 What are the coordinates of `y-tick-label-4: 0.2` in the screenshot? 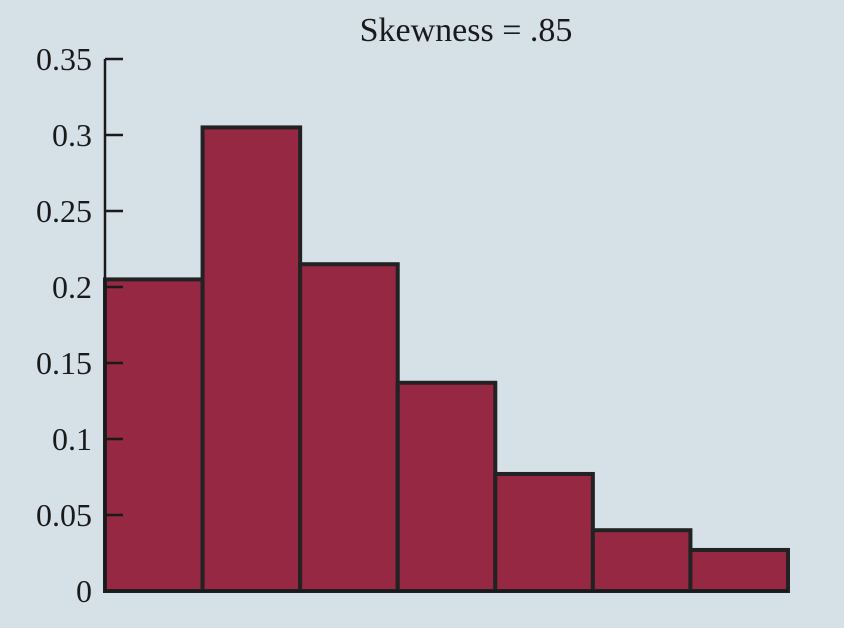 It's located at (72, 287).